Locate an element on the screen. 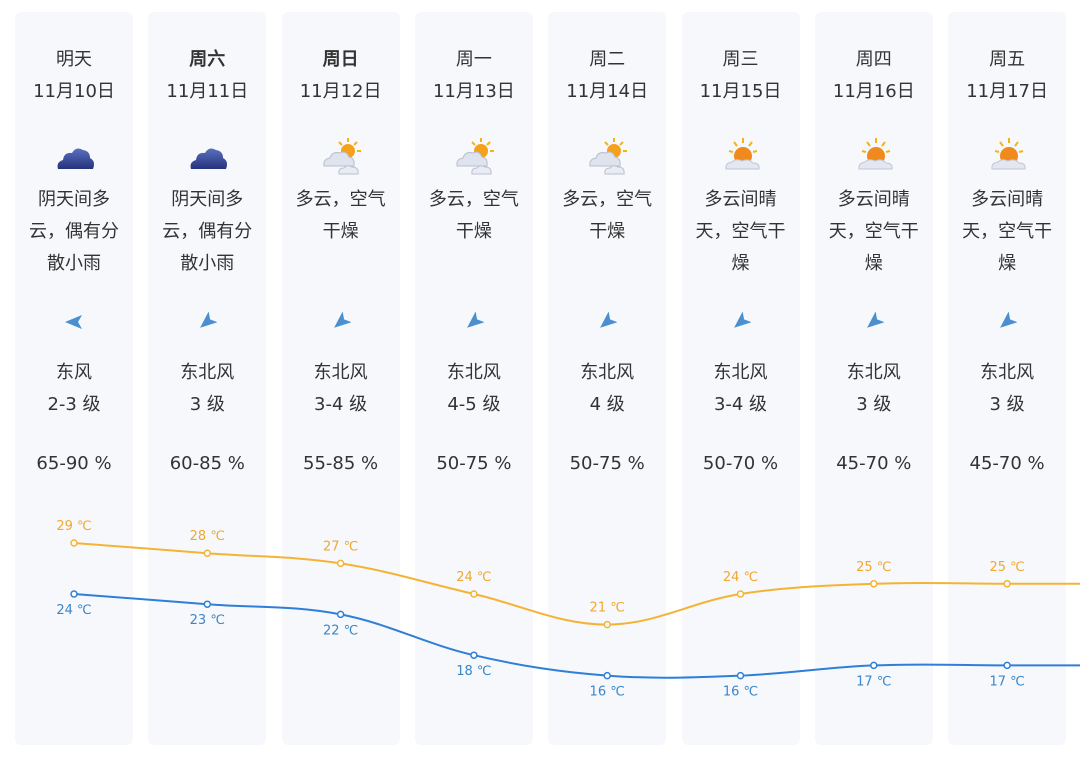 Image resolution: width=1080 pixels, height=757 pixels. humidity: 55-85 % is located at coordinates (341, 463).